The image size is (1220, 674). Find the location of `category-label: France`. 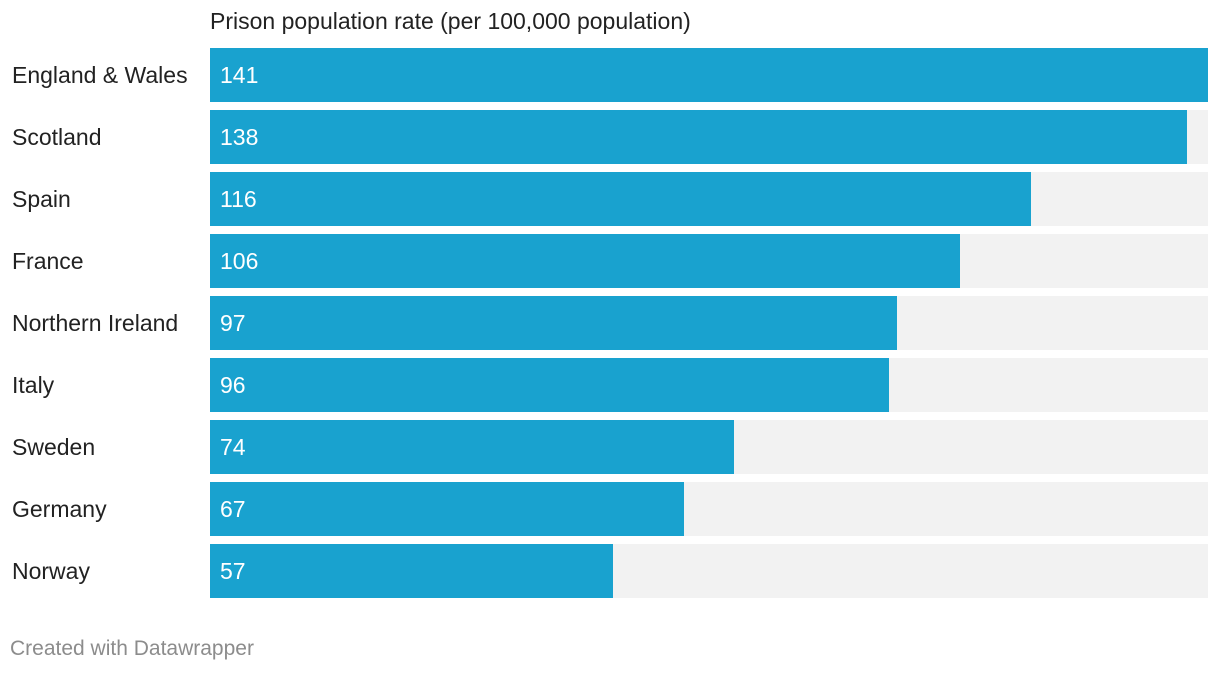

category-label: France is located at coordinates (48, 261).